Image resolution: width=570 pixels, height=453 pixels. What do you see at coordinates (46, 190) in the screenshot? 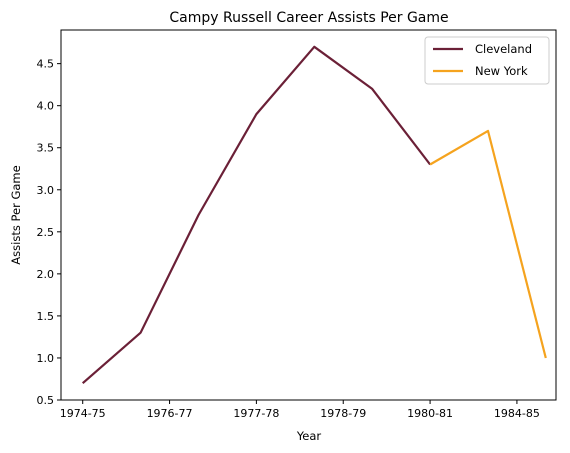
I see `y-tick-label: 3.0` at bounding box center [46, 190].